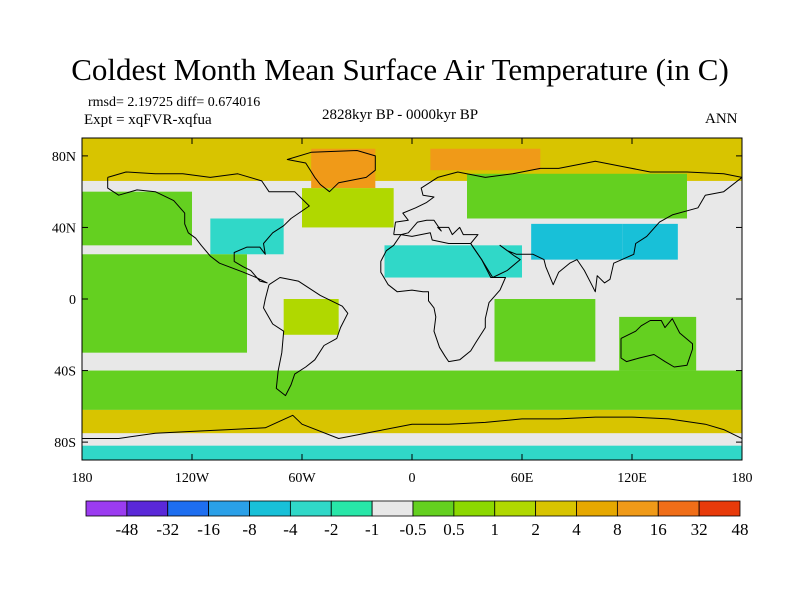 This screenshot has height=600, width=800. I want to click on field-region-southern-ocean-warm, so click(412, 390).